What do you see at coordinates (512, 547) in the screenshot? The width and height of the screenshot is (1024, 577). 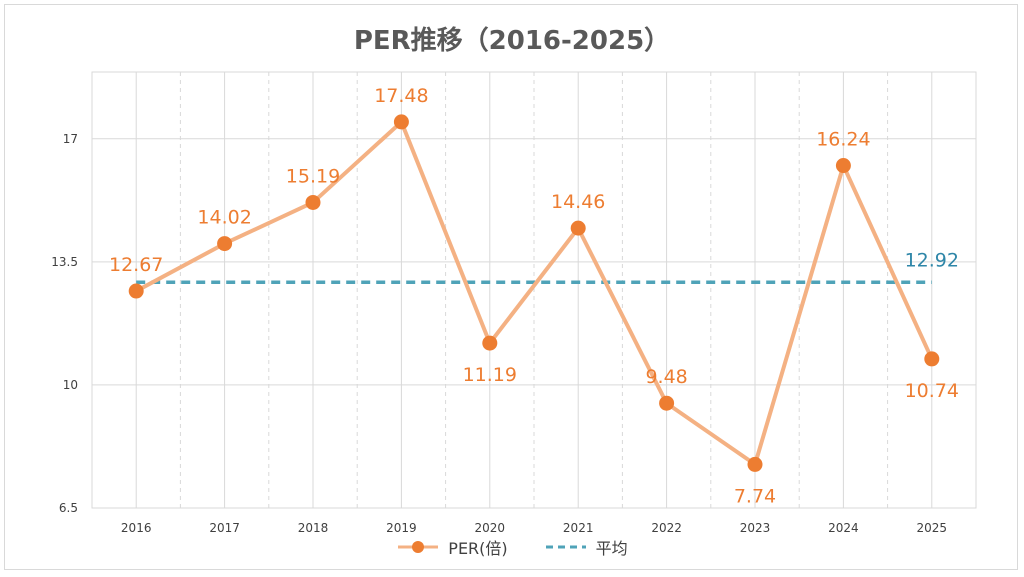 I see `legend: PER(倍) 平均` at bounding box center [512, 547].